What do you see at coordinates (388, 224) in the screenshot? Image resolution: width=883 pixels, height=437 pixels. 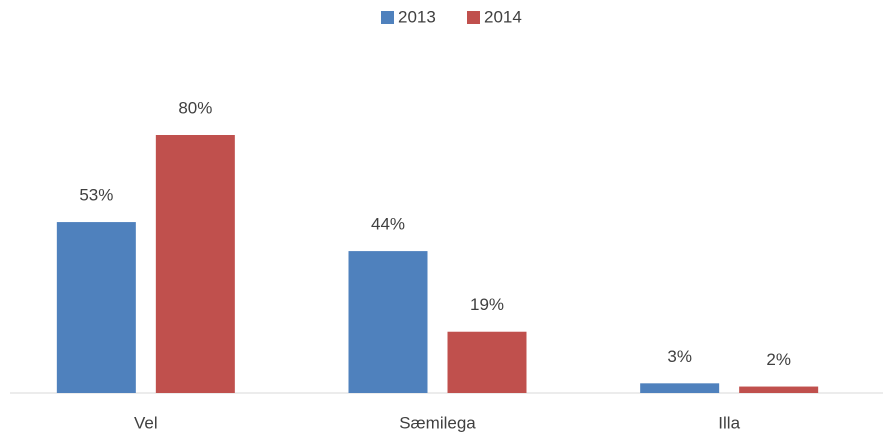 I see `value-label: 44%` at bounding box center [388, 224].